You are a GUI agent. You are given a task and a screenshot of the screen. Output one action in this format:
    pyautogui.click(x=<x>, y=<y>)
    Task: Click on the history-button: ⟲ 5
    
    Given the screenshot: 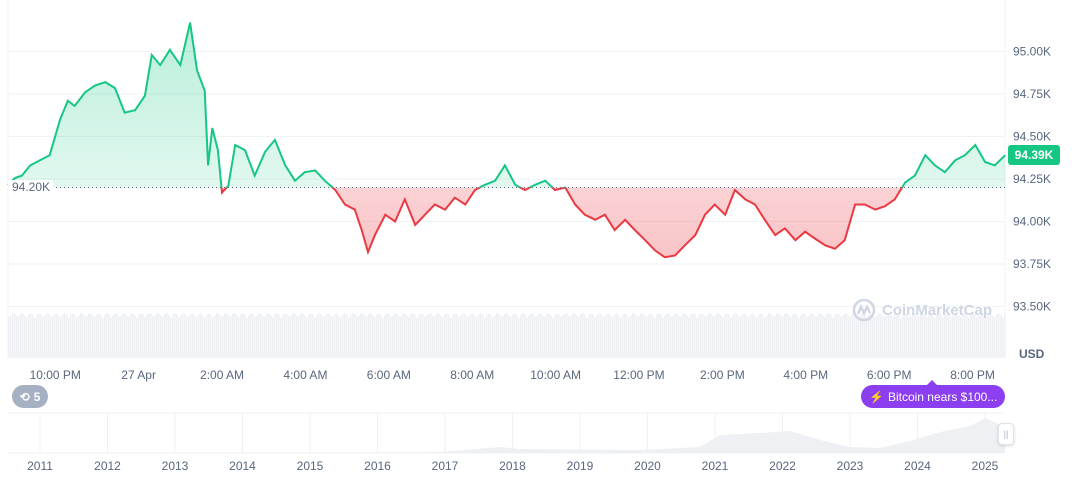 What is the action you would take?
    pyautogui.click(x=30, y=396)
    